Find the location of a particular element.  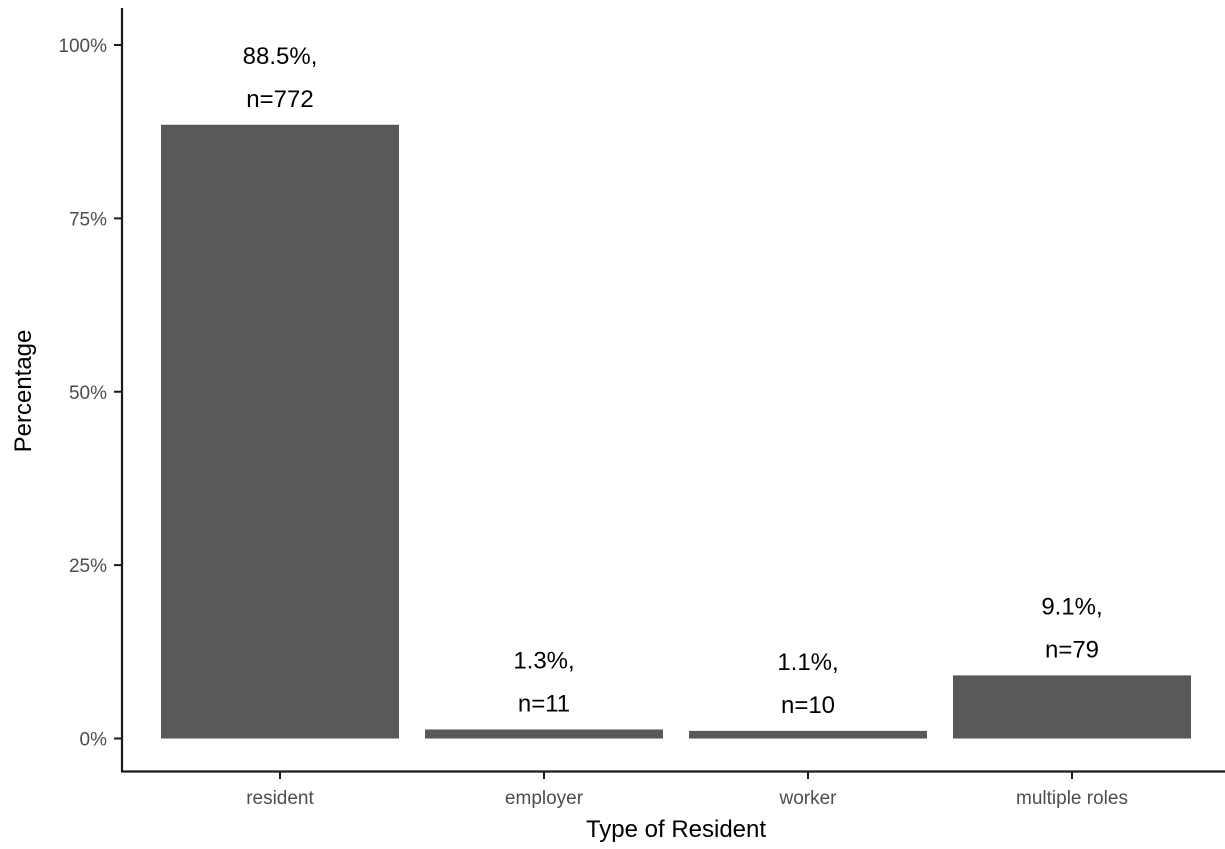

y-tick-label-25: 25% is located at coordinates (88, 566).